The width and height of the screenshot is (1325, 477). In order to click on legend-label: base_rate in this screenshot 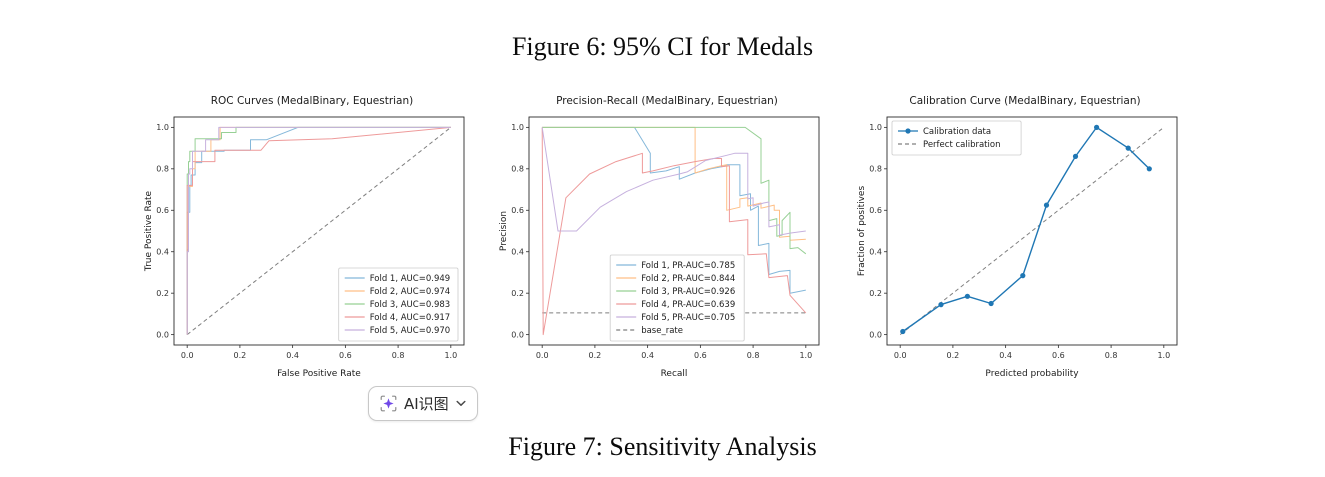, I will do `click(662, 331)`.